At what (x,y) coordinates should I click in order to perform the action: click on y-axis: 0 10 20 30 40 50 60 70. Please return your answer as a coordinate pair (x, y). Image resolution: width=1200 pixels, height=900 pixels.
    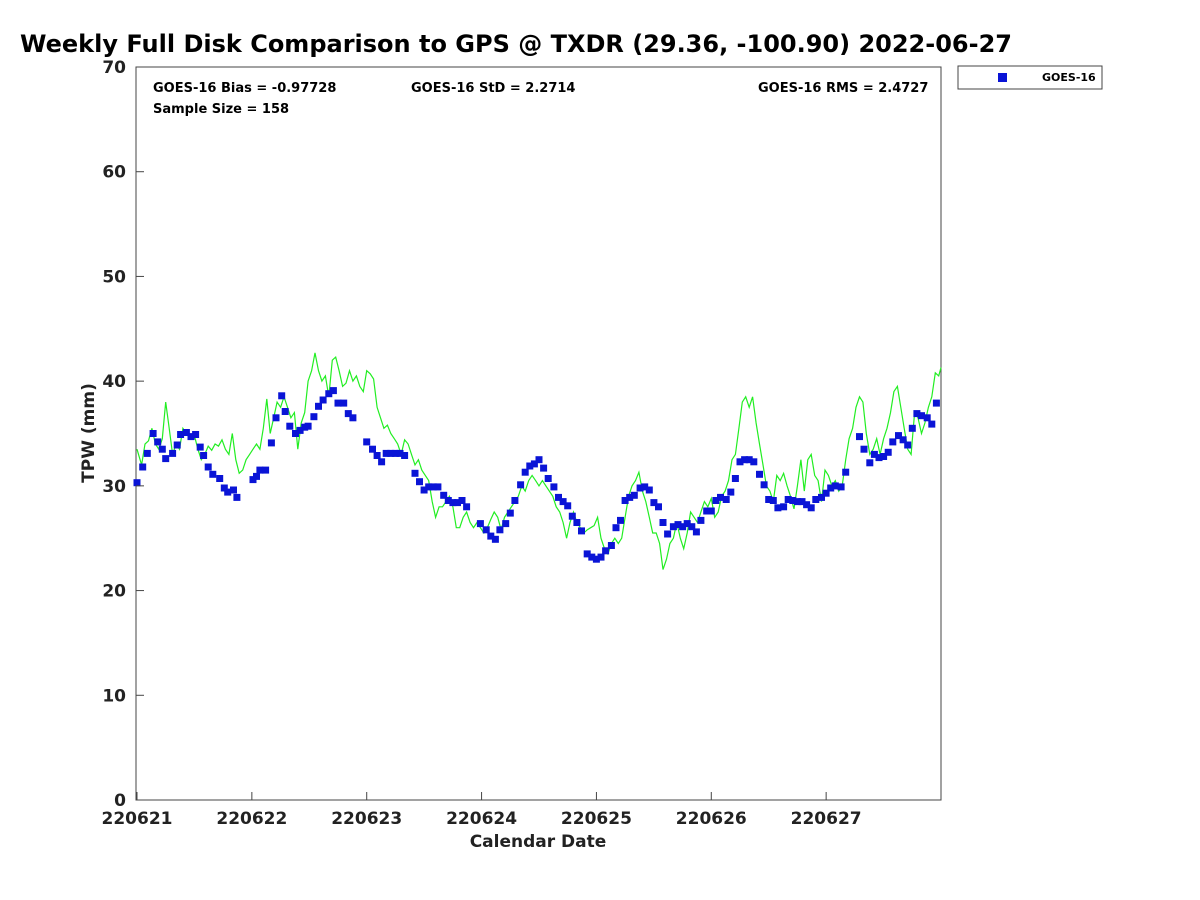
    Looking at the image, I should click on (123, 434).